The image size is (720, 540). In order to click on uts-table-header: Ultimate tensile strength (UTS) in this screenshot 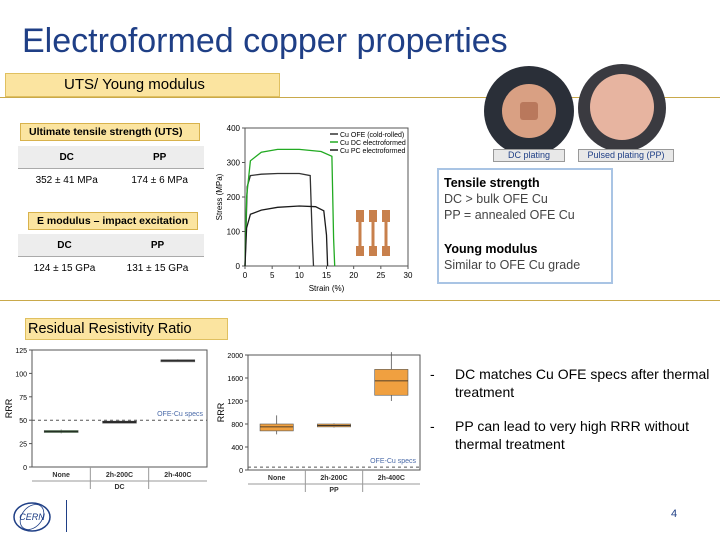, I will do `click(110, 132)`.